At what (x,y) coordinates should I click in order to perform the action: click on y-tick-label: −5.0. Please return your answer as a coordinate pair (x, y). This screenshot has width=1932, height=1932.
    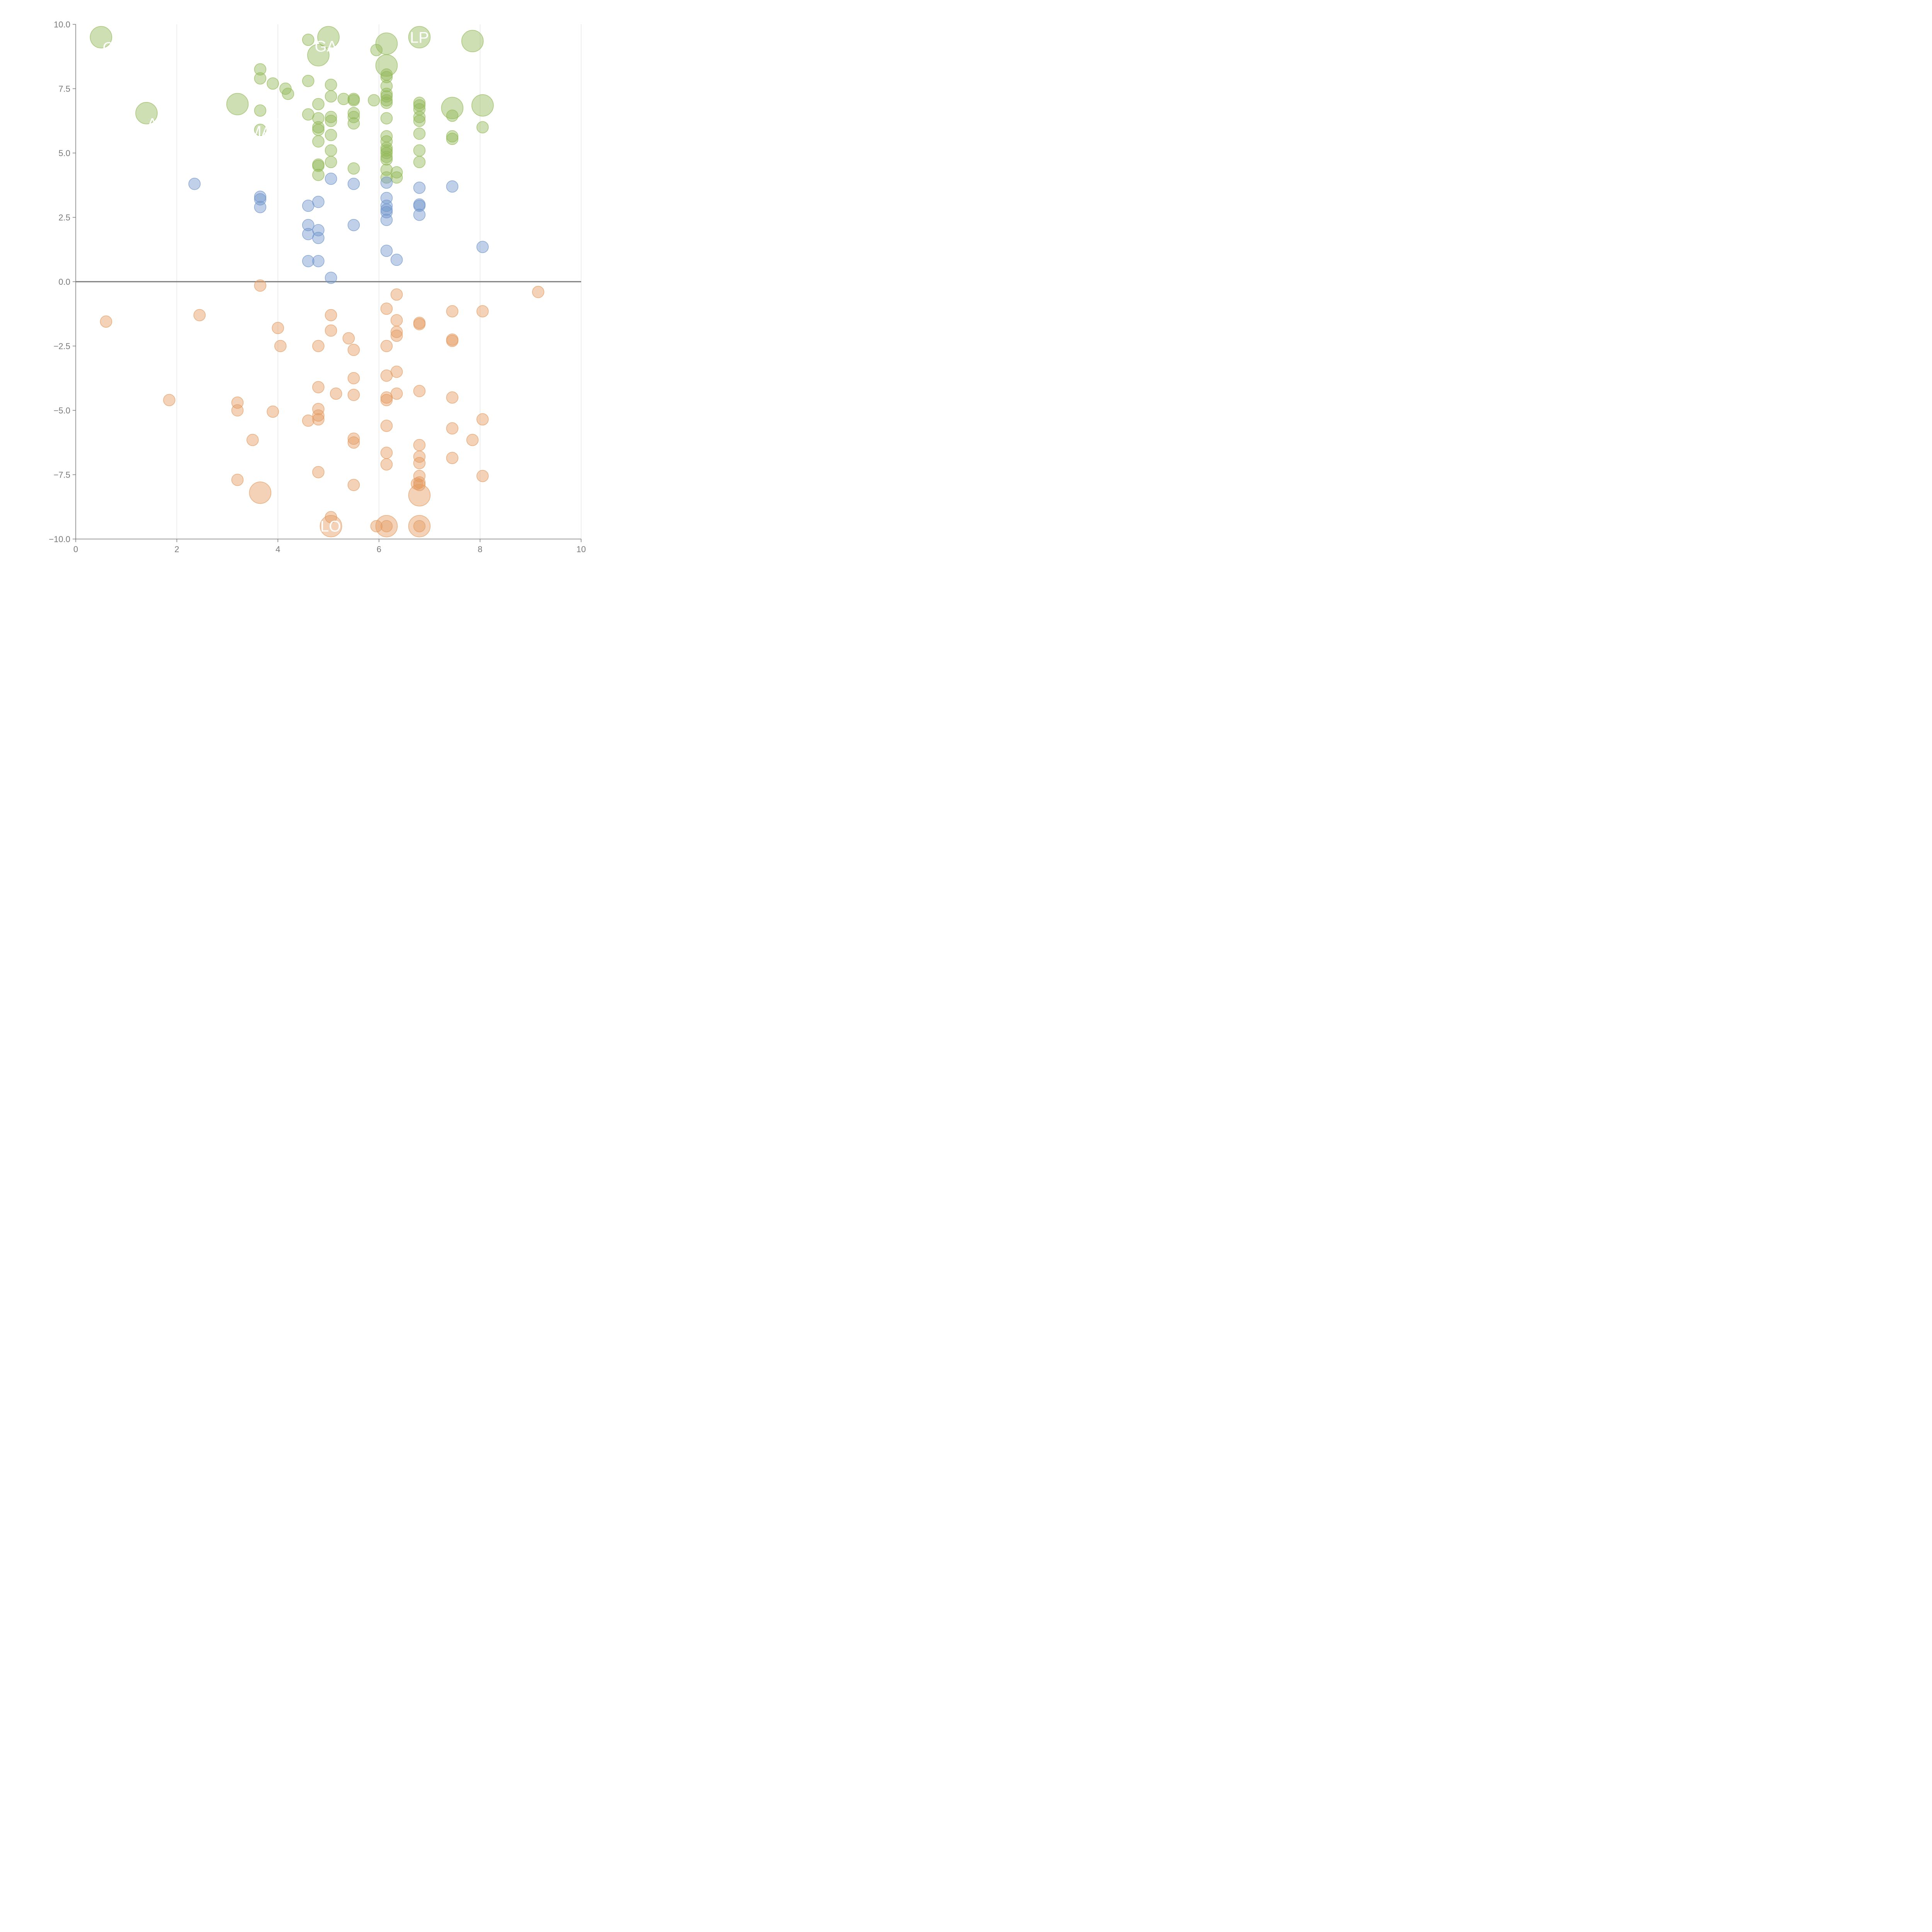
    Looking at the image, I should click on (62, 411).